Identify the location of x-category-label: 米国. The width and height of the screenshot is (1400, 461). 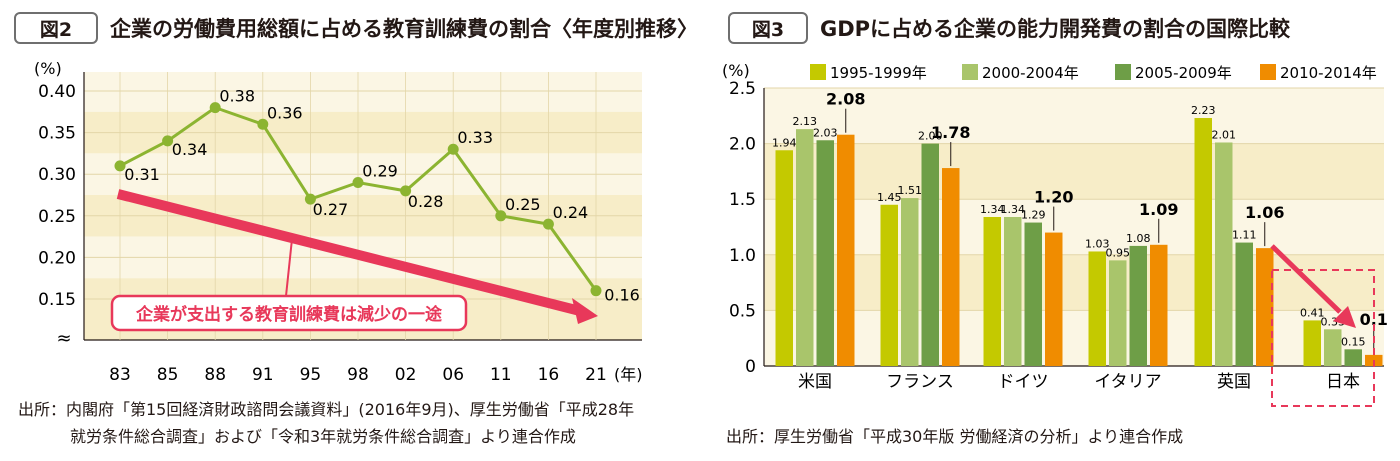
(815, 382).